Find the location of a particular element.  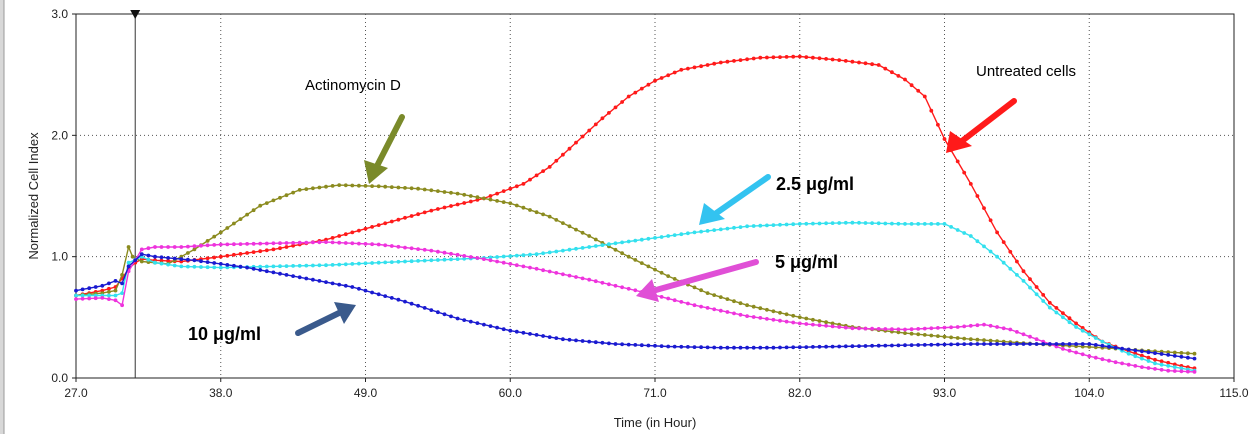

y-tick-label: 2.0 is located at coordinates (59, 135).